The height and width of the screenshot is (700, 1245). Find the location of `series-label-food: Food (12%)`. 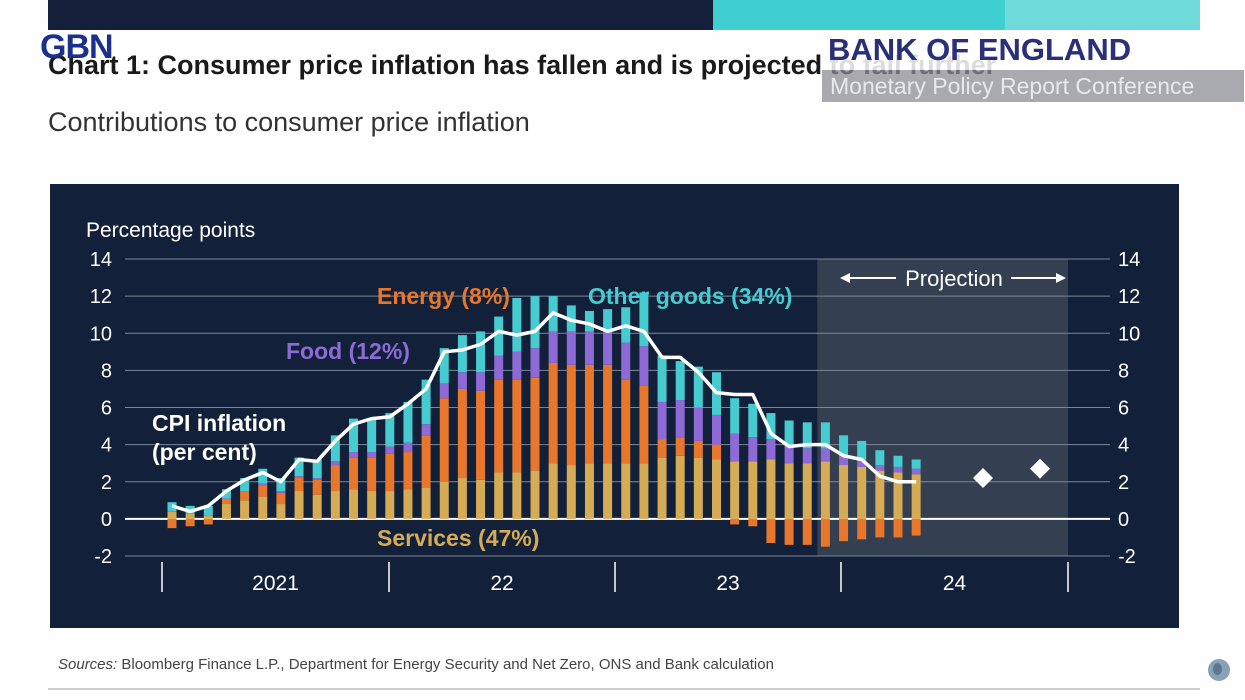

series-label-food: Food (12%) is located at coordinates (348, 351).